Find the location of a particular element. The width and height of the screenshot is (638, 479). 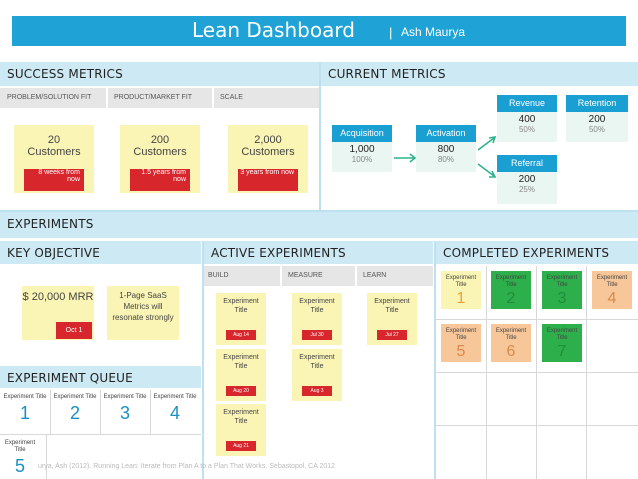

experiment-number: 5 is located at coordinates (19, 466).